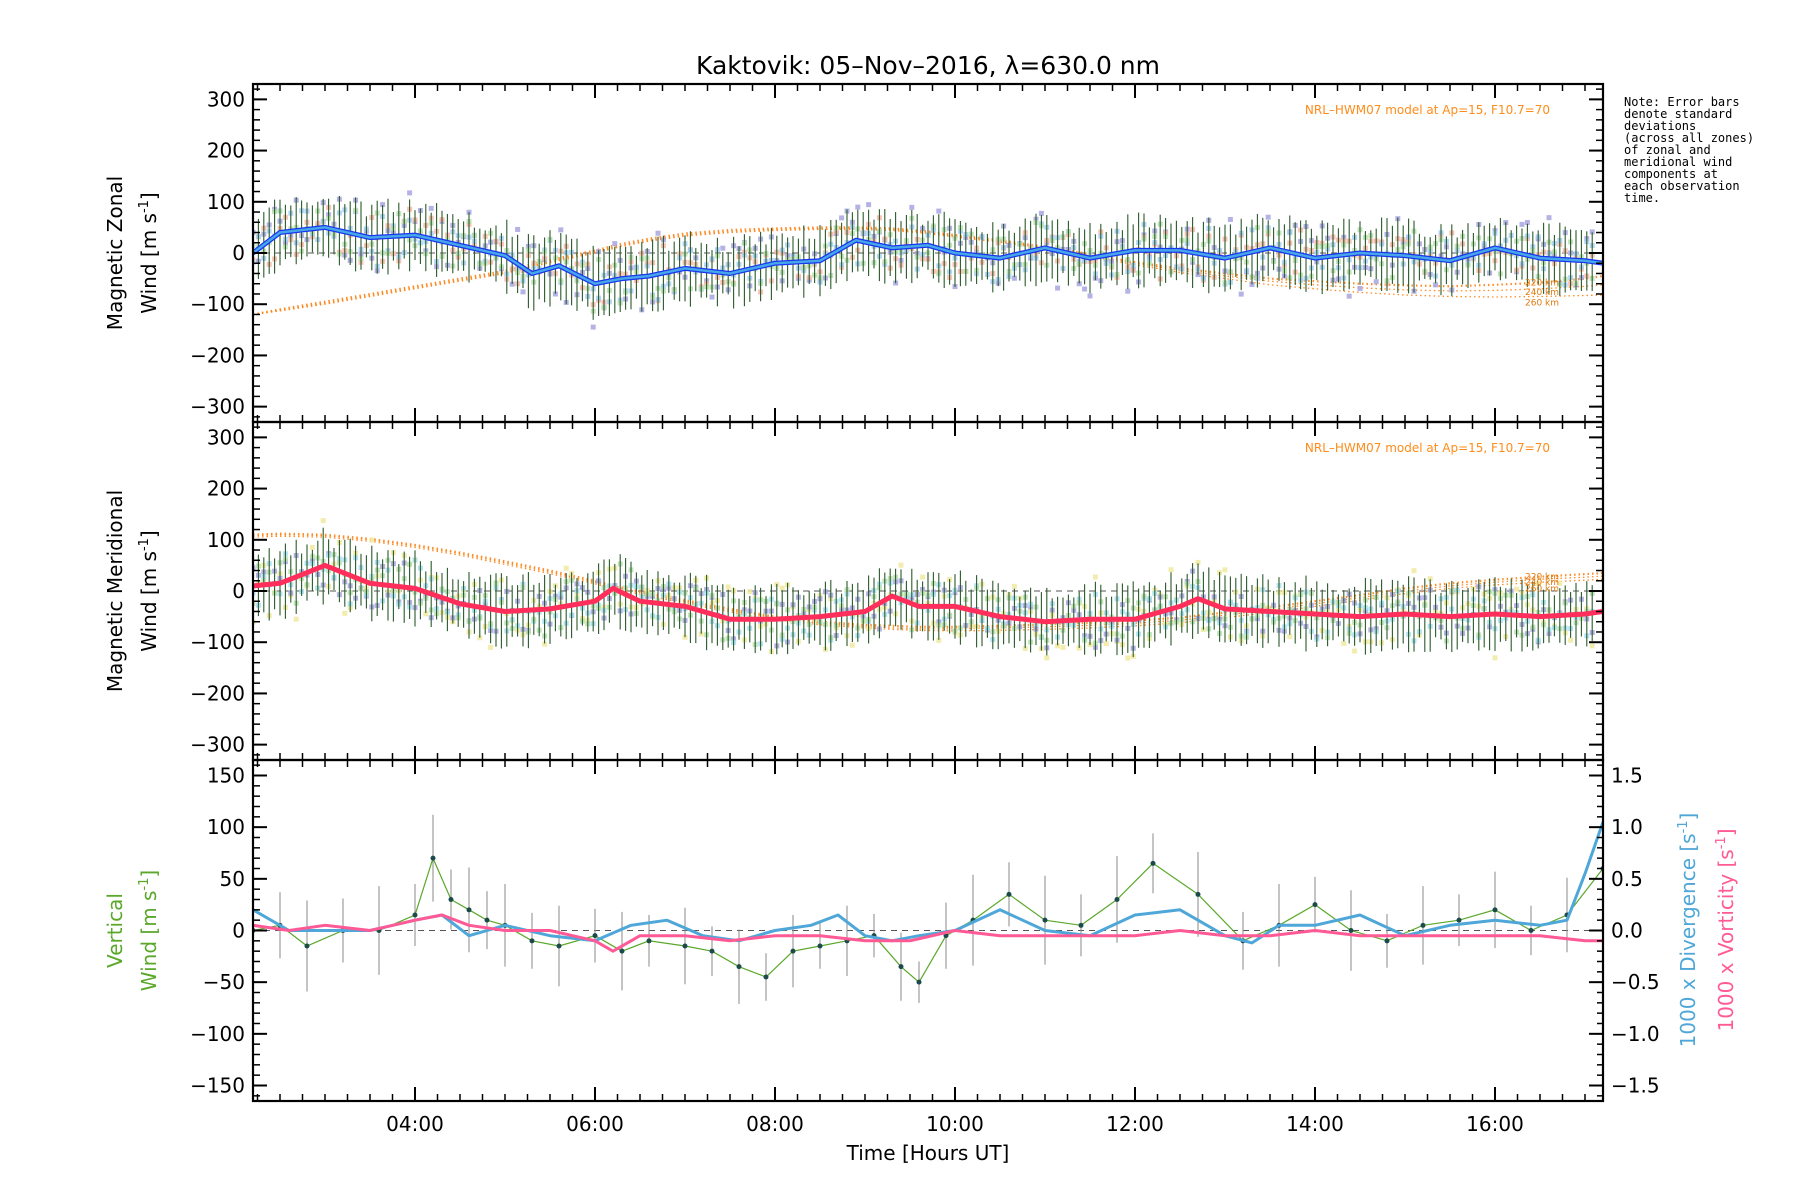 This screenshot has height=1200, width=1800. Describe the element at coordinates (1542, 578) in the screenshot. I see `altitude-label: 220 km` at that location.